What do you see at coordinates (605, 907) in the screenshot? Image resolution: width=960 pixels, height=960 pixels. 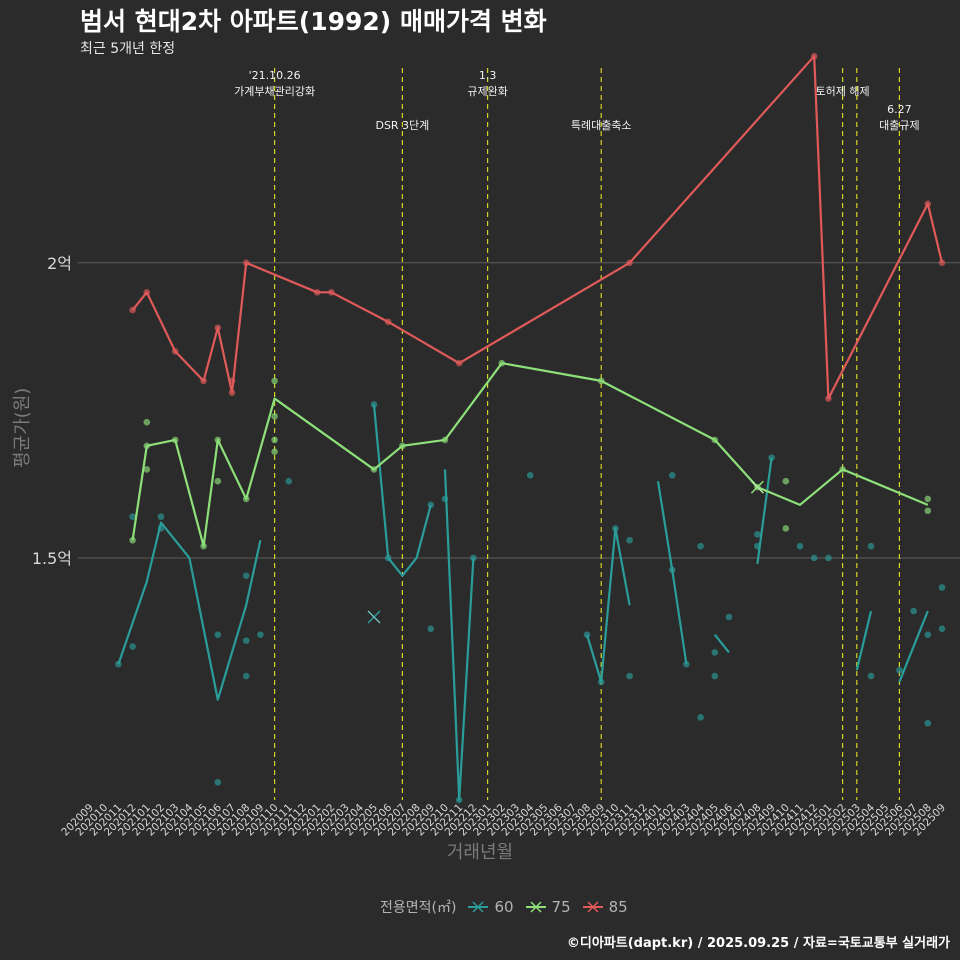 I see `legend-key-85: 85` at bounding box center [605, 907].